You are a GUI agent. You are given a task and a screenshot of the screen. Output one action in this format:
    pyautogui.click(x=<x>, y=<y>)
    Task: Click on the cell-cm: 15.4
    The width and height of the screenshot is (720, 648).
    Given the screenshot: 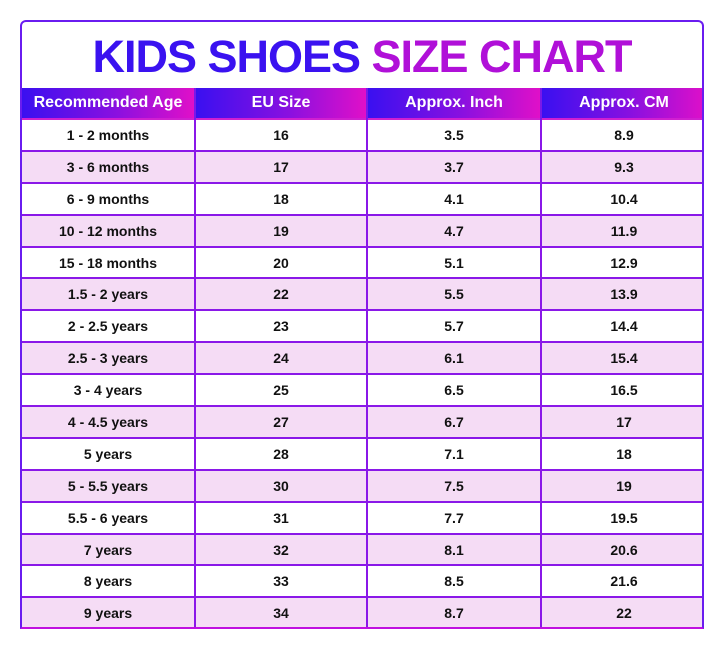 What is the action you would take?
    pyautogui.click(x=621, y=358)
    